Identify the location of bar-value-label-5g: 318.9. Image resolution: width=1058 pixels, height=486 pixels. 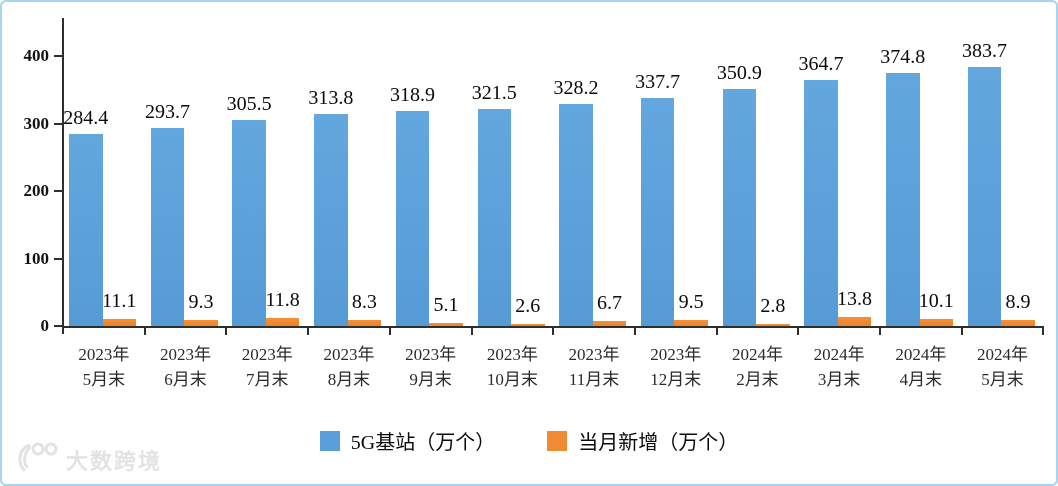
(413, 94).